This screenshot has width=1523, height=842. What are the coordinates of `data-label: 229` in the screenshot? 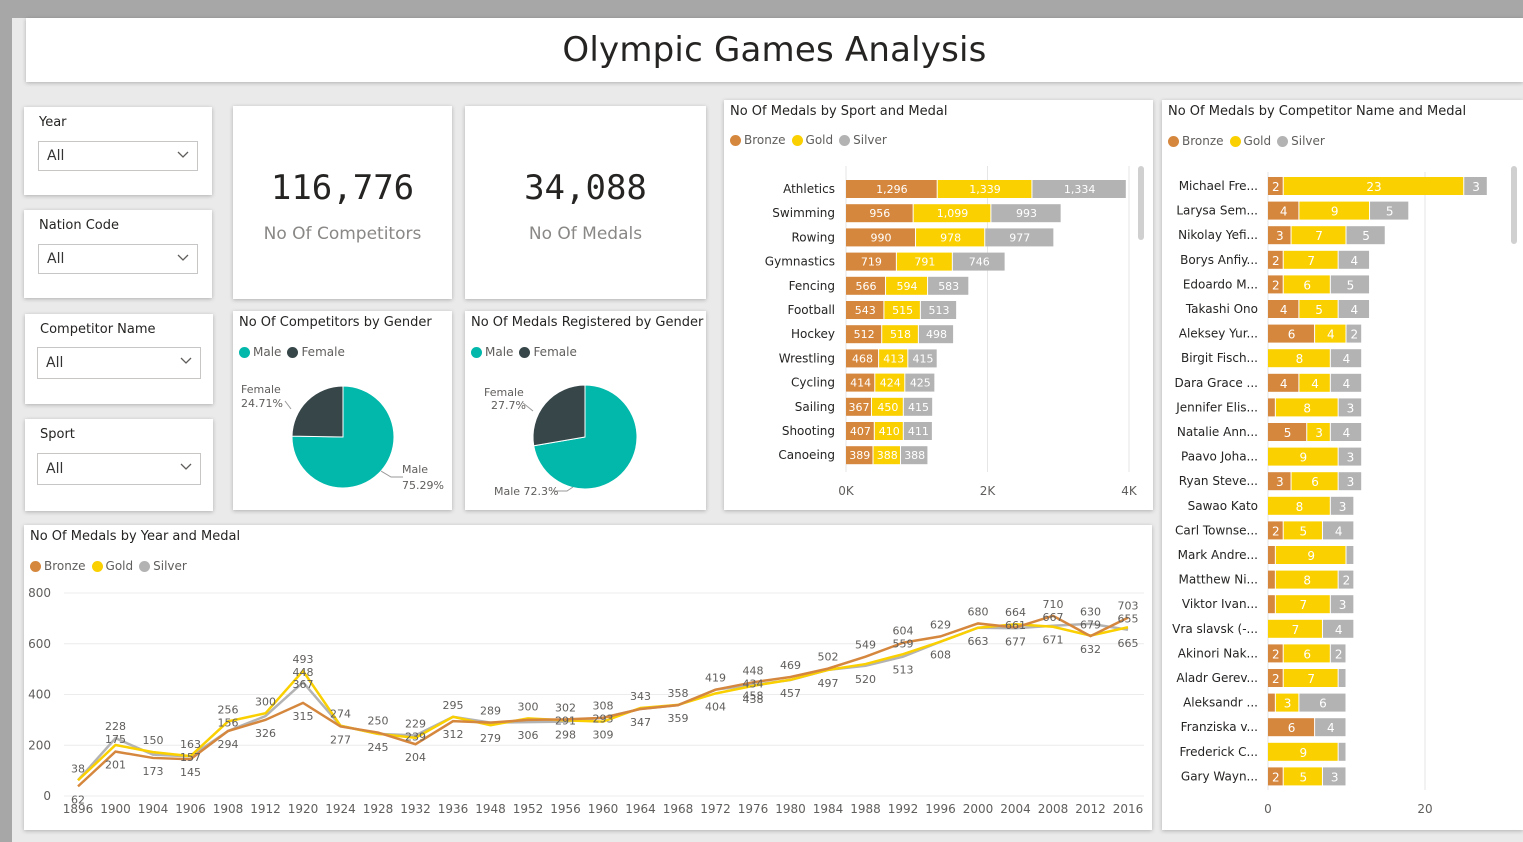 It's located at (415, 723).